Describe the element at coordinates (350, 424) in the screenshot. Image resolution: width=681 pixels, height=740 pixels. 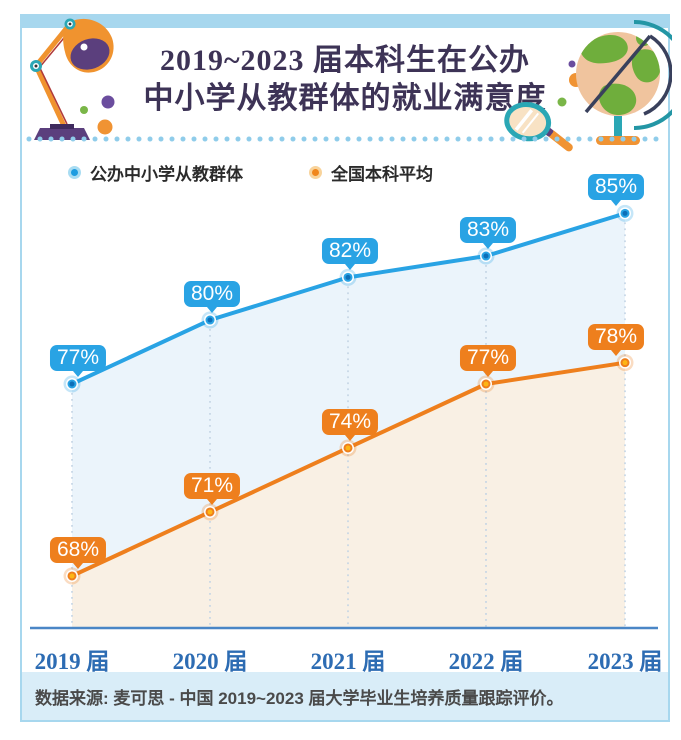
I see `data-label-badge: 74%` at that location.